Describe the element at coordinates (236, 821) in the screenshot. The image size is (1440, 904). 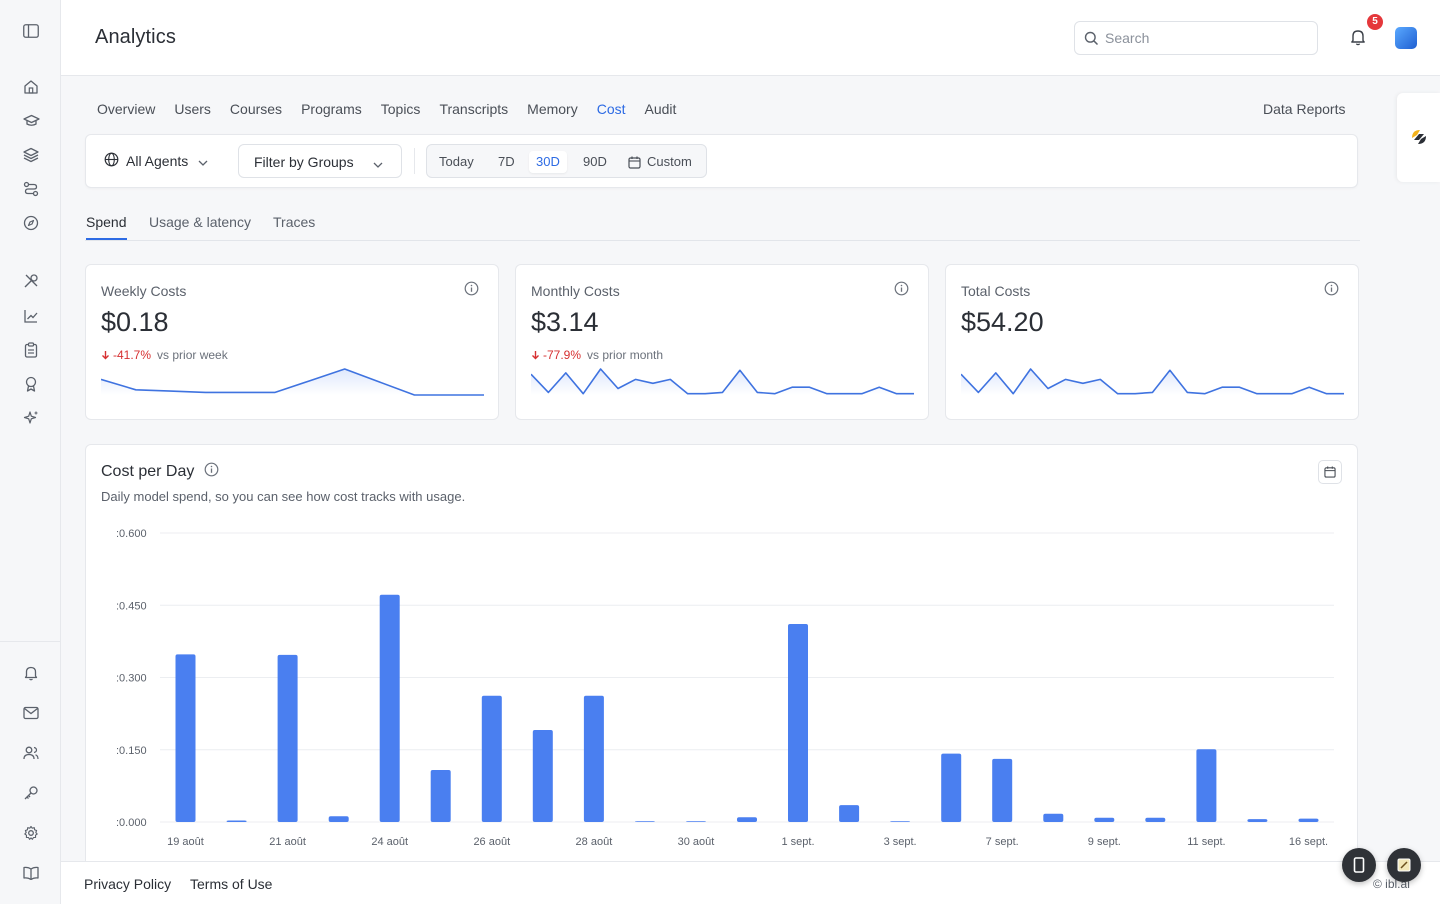
I see `bar-20-ao-t` at that location.